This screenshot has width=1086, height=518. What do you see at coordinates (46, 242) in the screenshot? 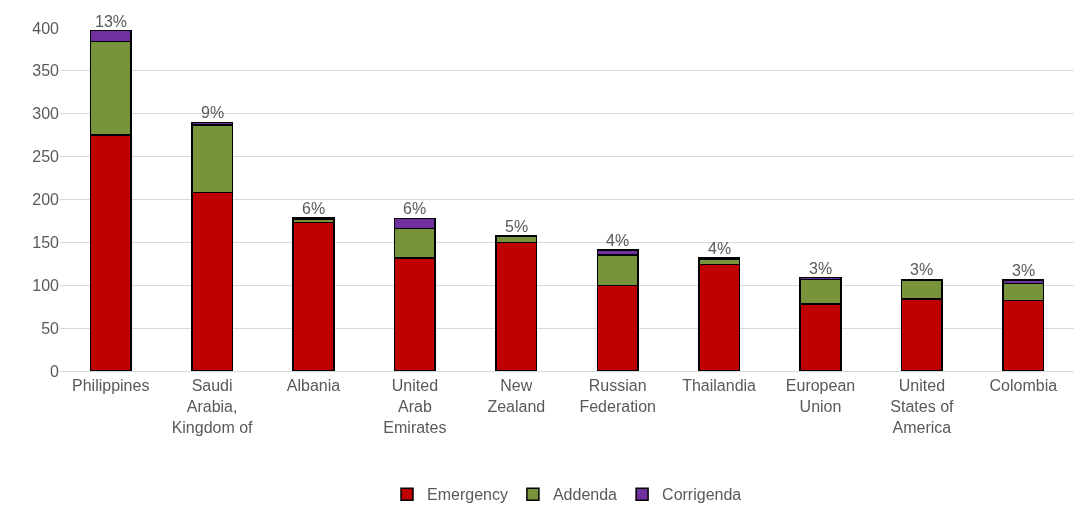
I see `y-tick-label: 150` at bounding box center [46, 242].